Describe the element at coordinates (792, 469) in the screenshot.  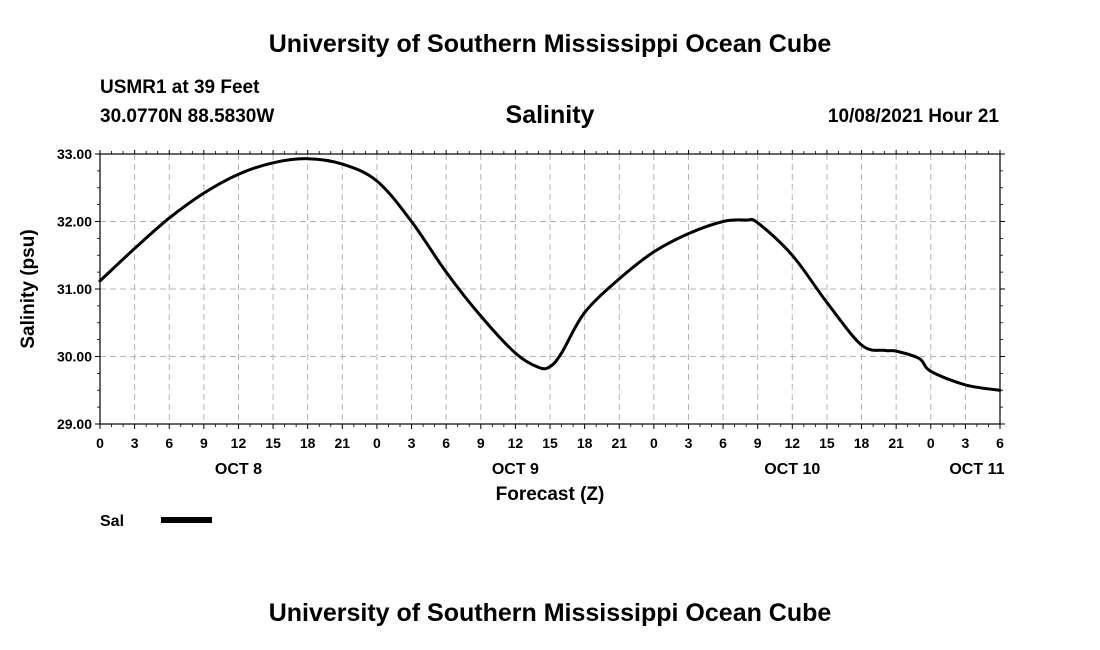
I see `x-day-label: OCT 10` at that location.